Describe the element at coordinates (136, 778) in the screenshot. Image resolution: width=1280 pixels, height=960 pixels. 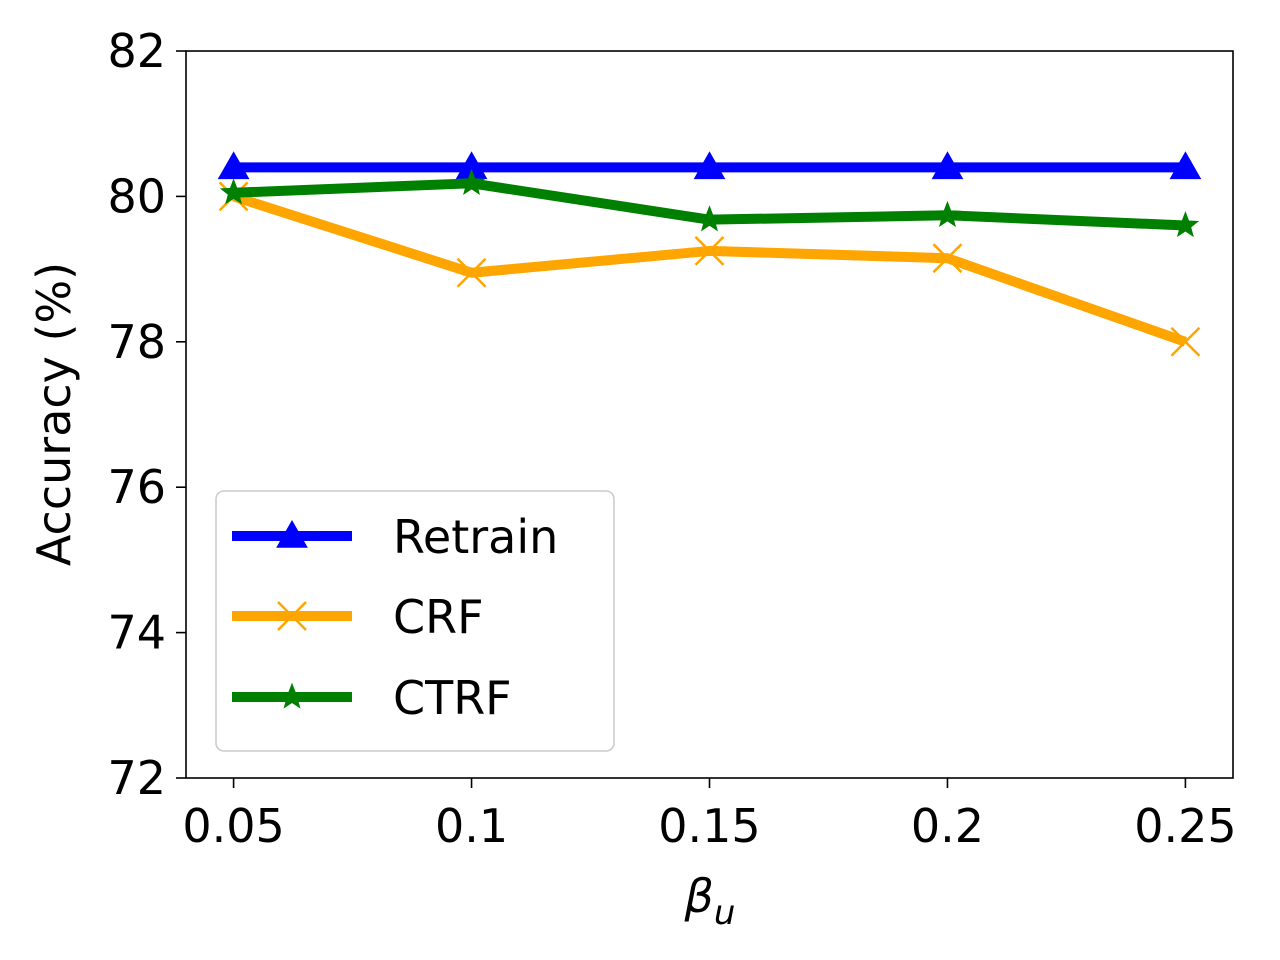
I see `y-tick-label: 72` at that location.